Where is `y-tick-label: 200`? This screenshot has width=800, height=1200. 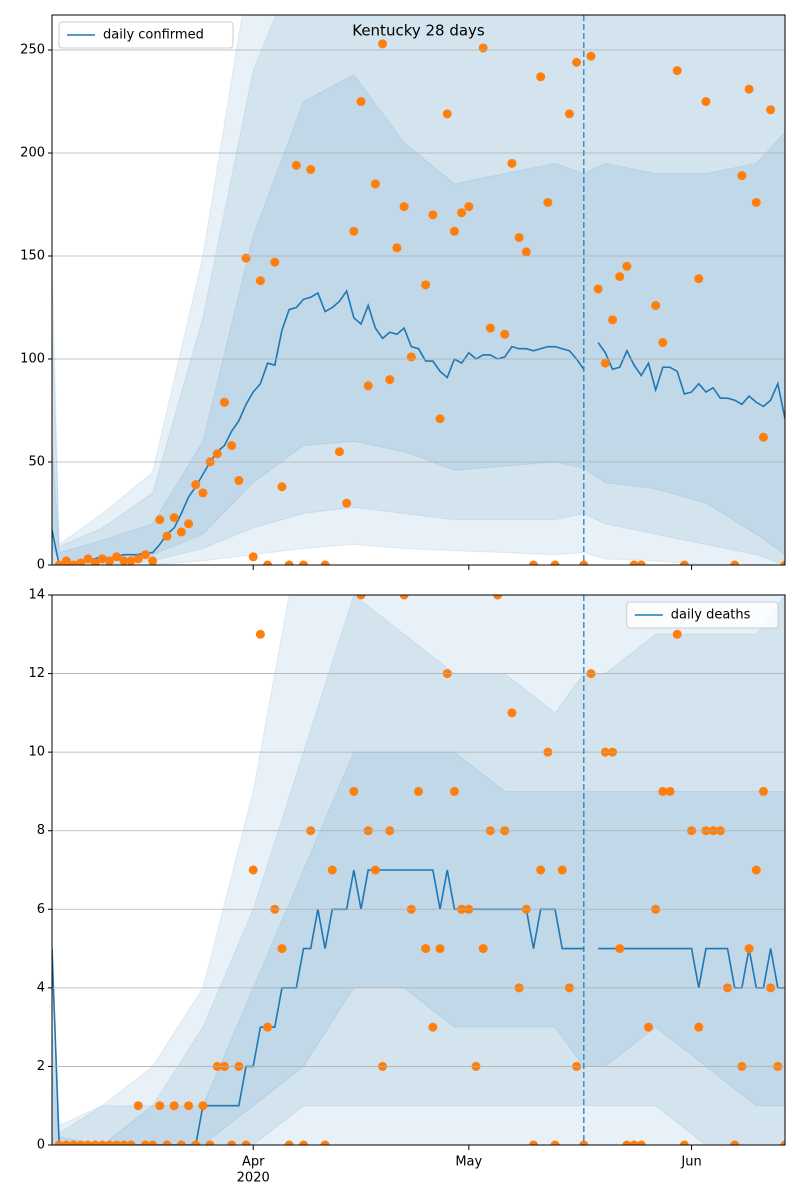 y-tick-label: 200 is located at coordinates (32, 153).